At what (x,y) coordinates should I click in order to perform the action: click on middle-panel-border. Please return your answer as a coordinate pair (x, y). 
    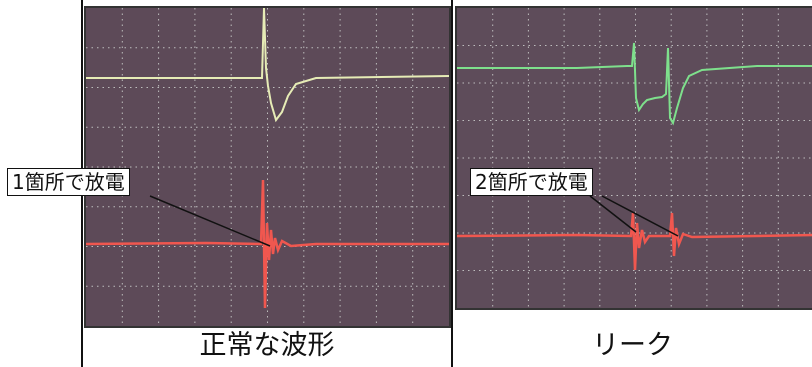
    Looking at the image, I should click on (452, 183).